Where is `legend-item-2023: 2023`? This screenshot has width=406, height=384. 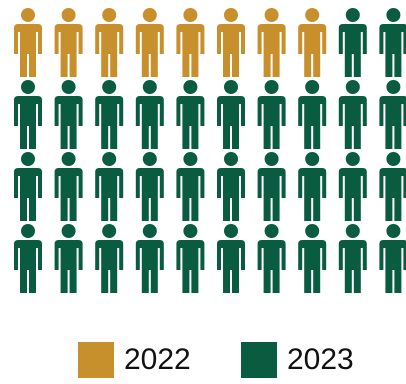 legend-item-2023: 2023 is located at coordinates (297, 360).